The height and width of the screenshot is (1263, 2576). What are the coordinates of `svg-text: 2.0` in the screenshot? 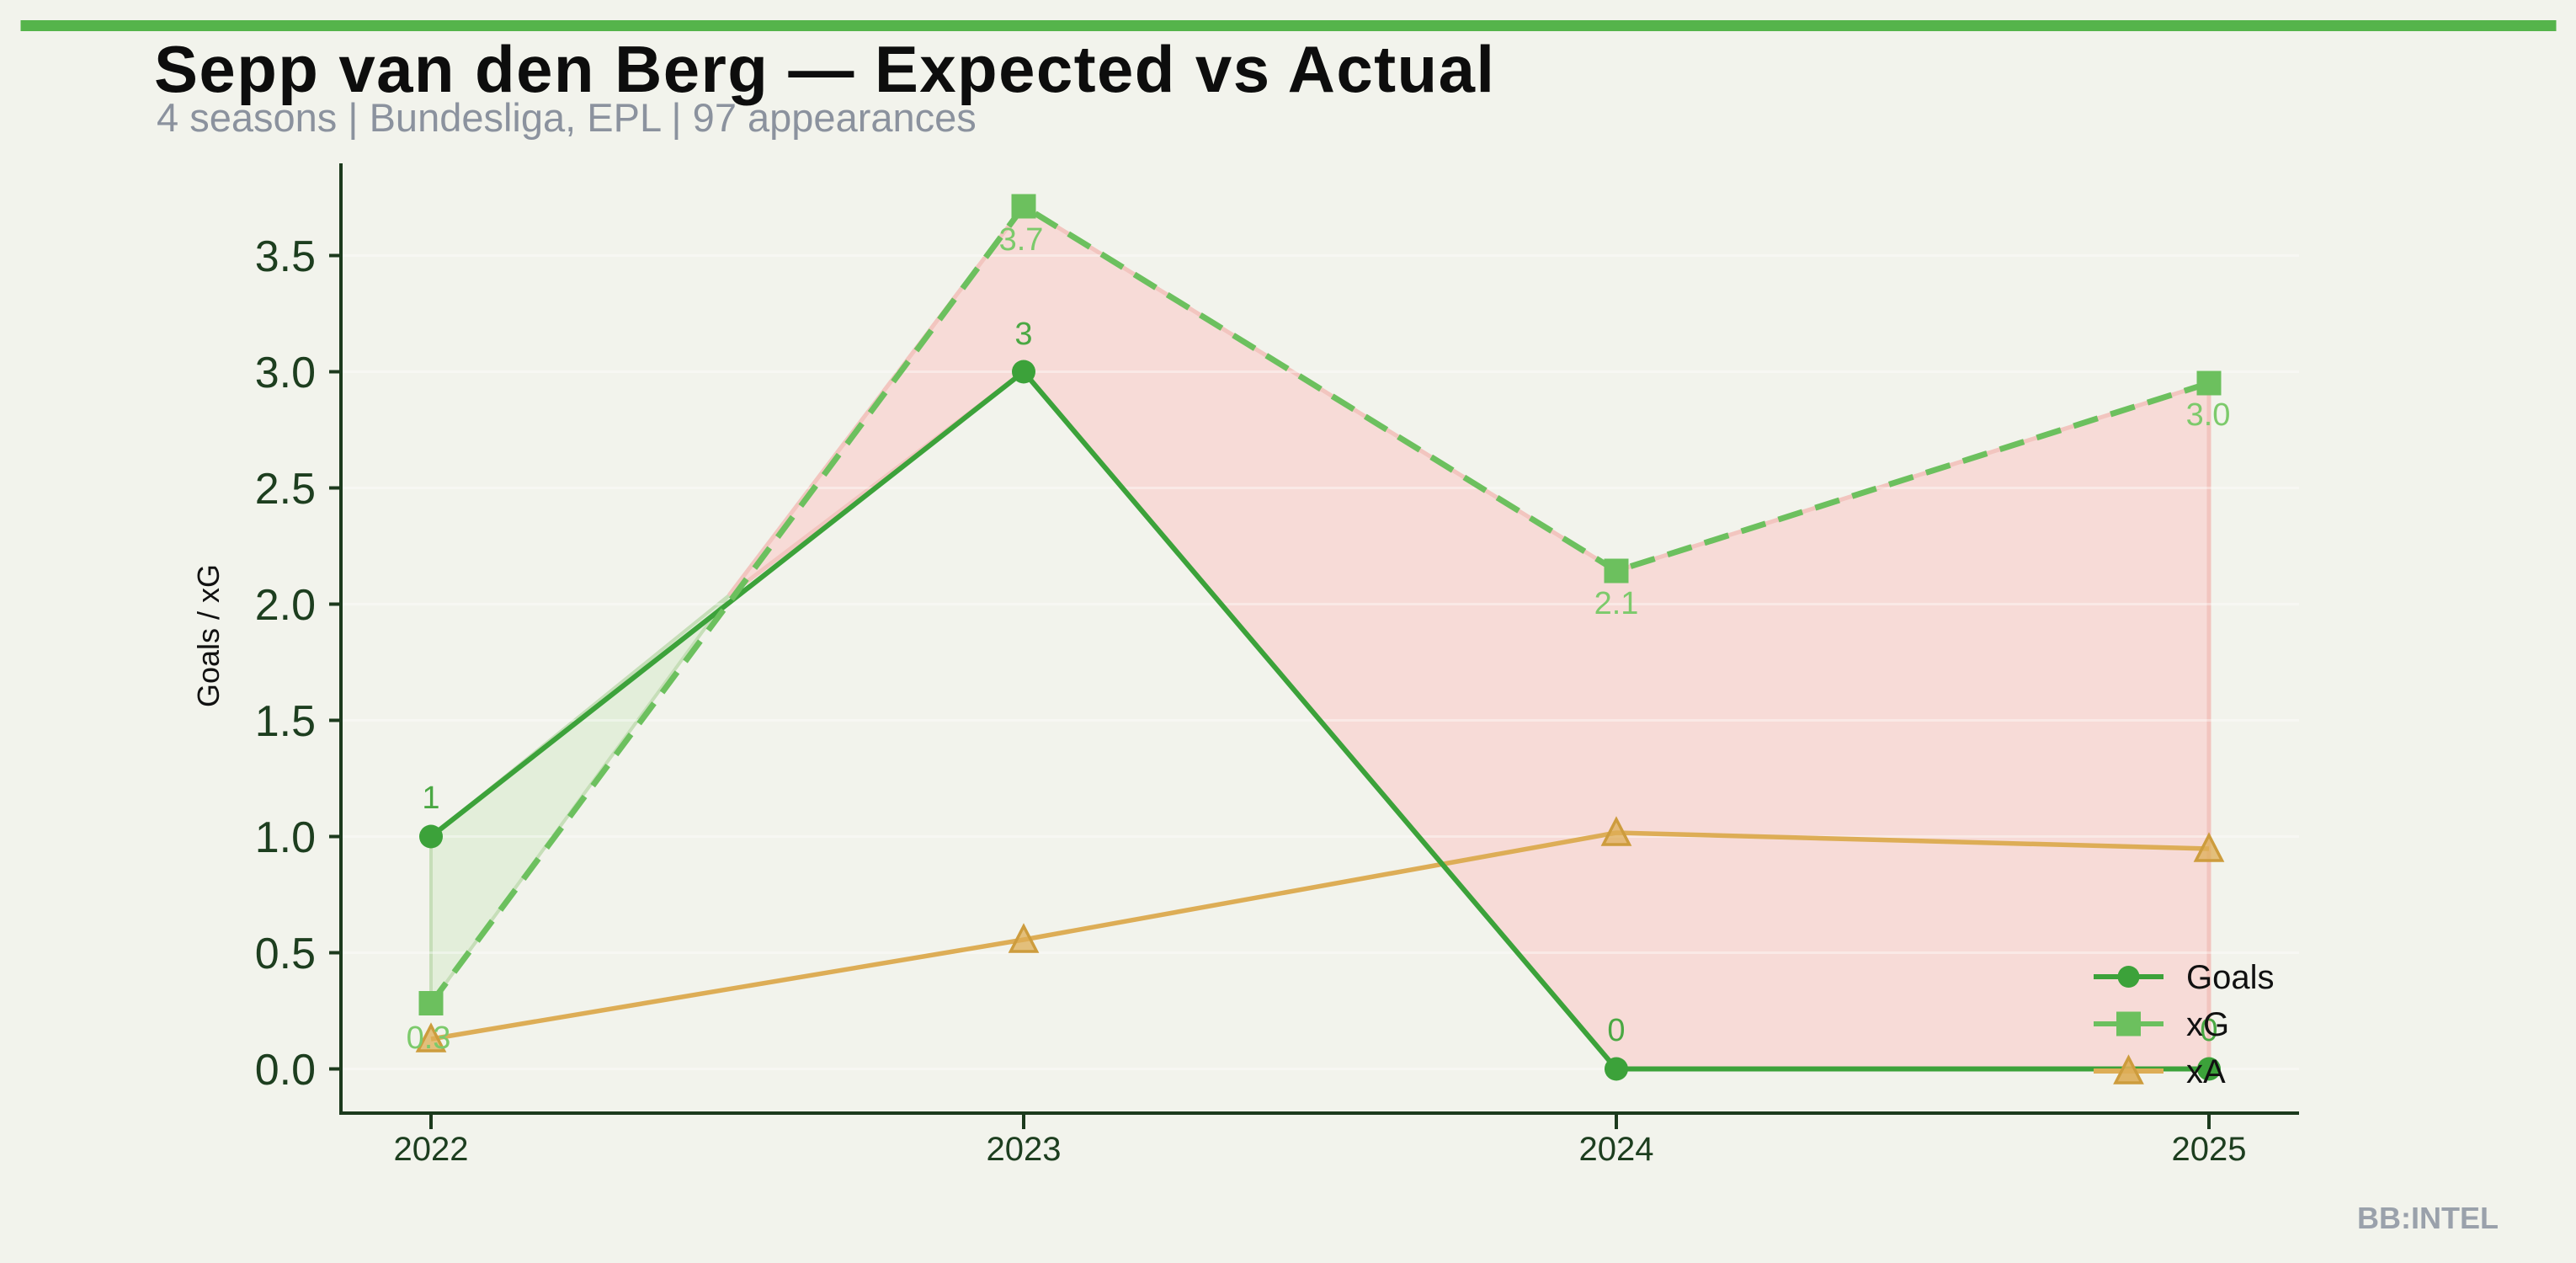 It's located at (286, 605).